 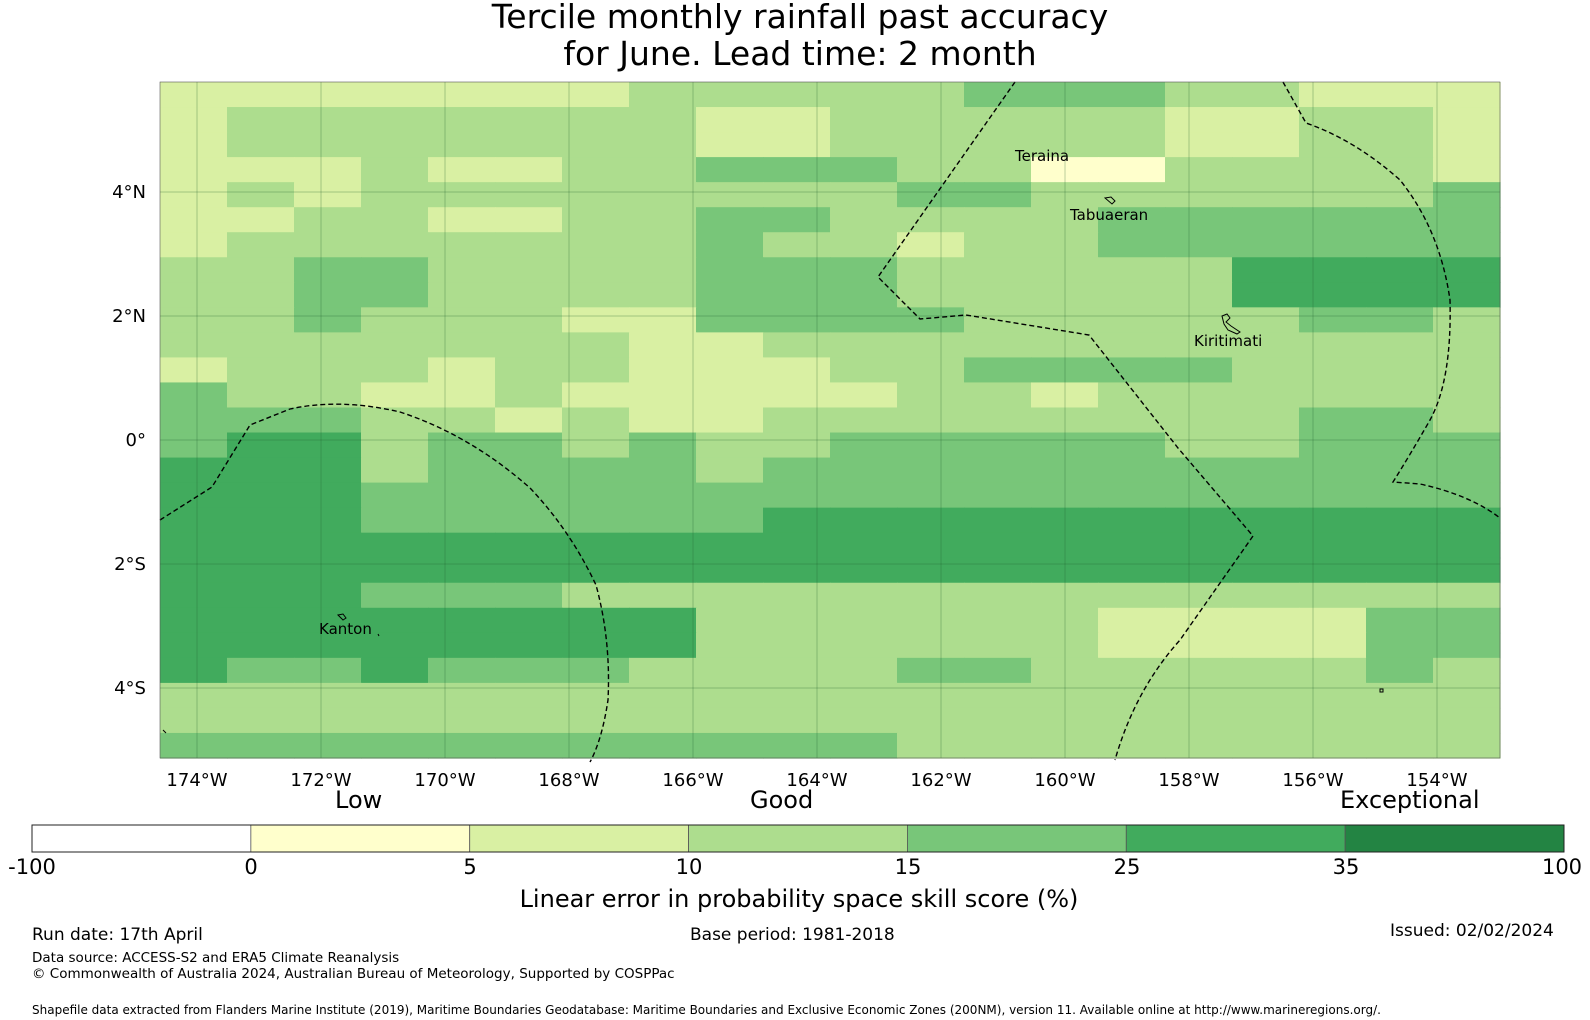 I want to click on issued-date: Issued: 02/02/2024, so click(x=1472, y=931).